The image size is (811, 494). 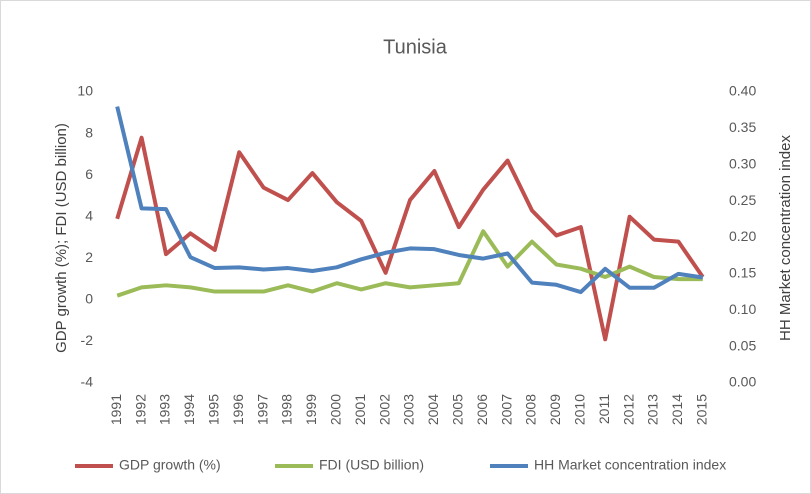 What do you see at coordinates (742, 382) in the screenshot?
I see `y2-tick-label: 0.00` at bounding box center [742, 382].